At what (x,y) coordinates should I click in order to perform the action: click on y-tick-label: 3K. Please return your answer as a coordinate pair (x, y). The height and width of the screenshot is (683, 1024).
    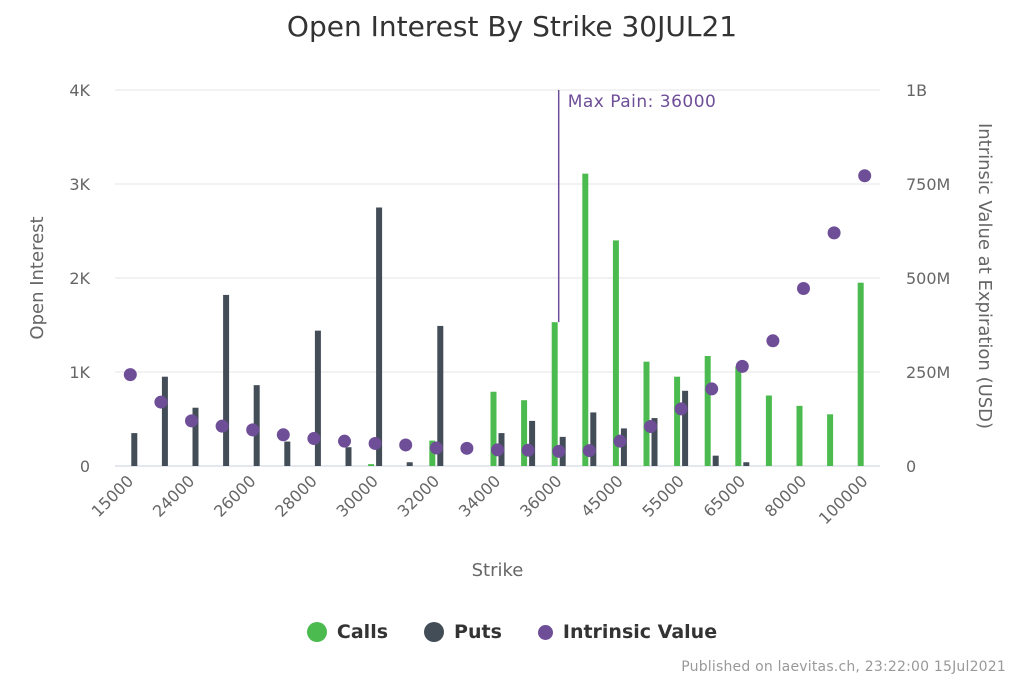
    Looking at the image, I should click on (79, 184).